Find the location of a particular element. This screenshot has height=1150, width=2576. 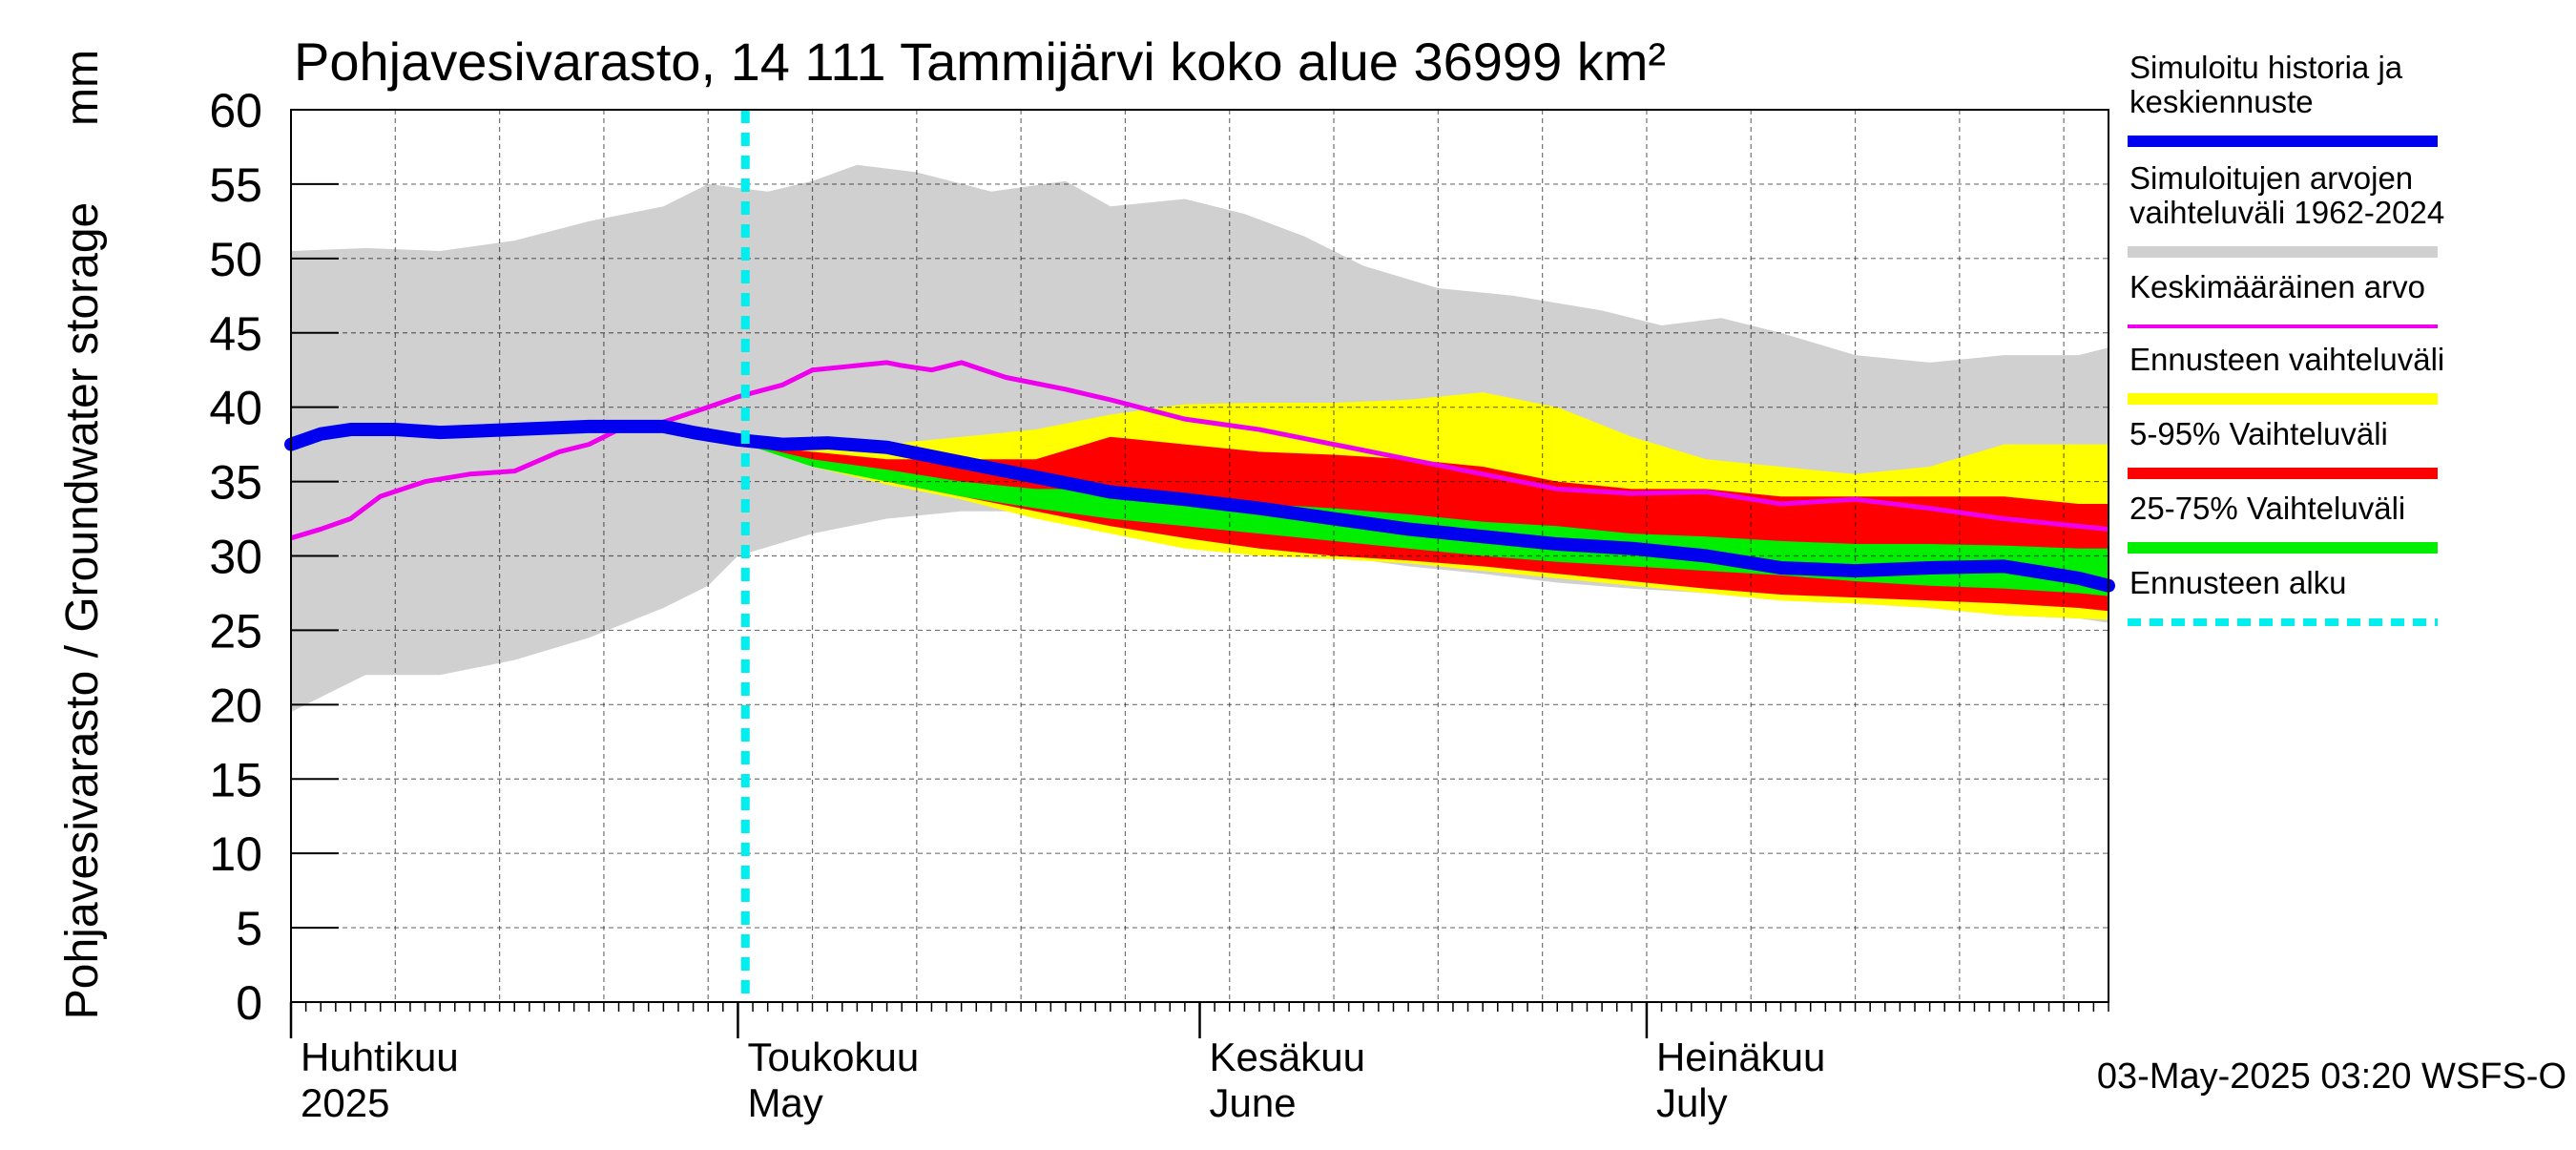

y-tick-label: 25 is located at coordinates (235, 631).